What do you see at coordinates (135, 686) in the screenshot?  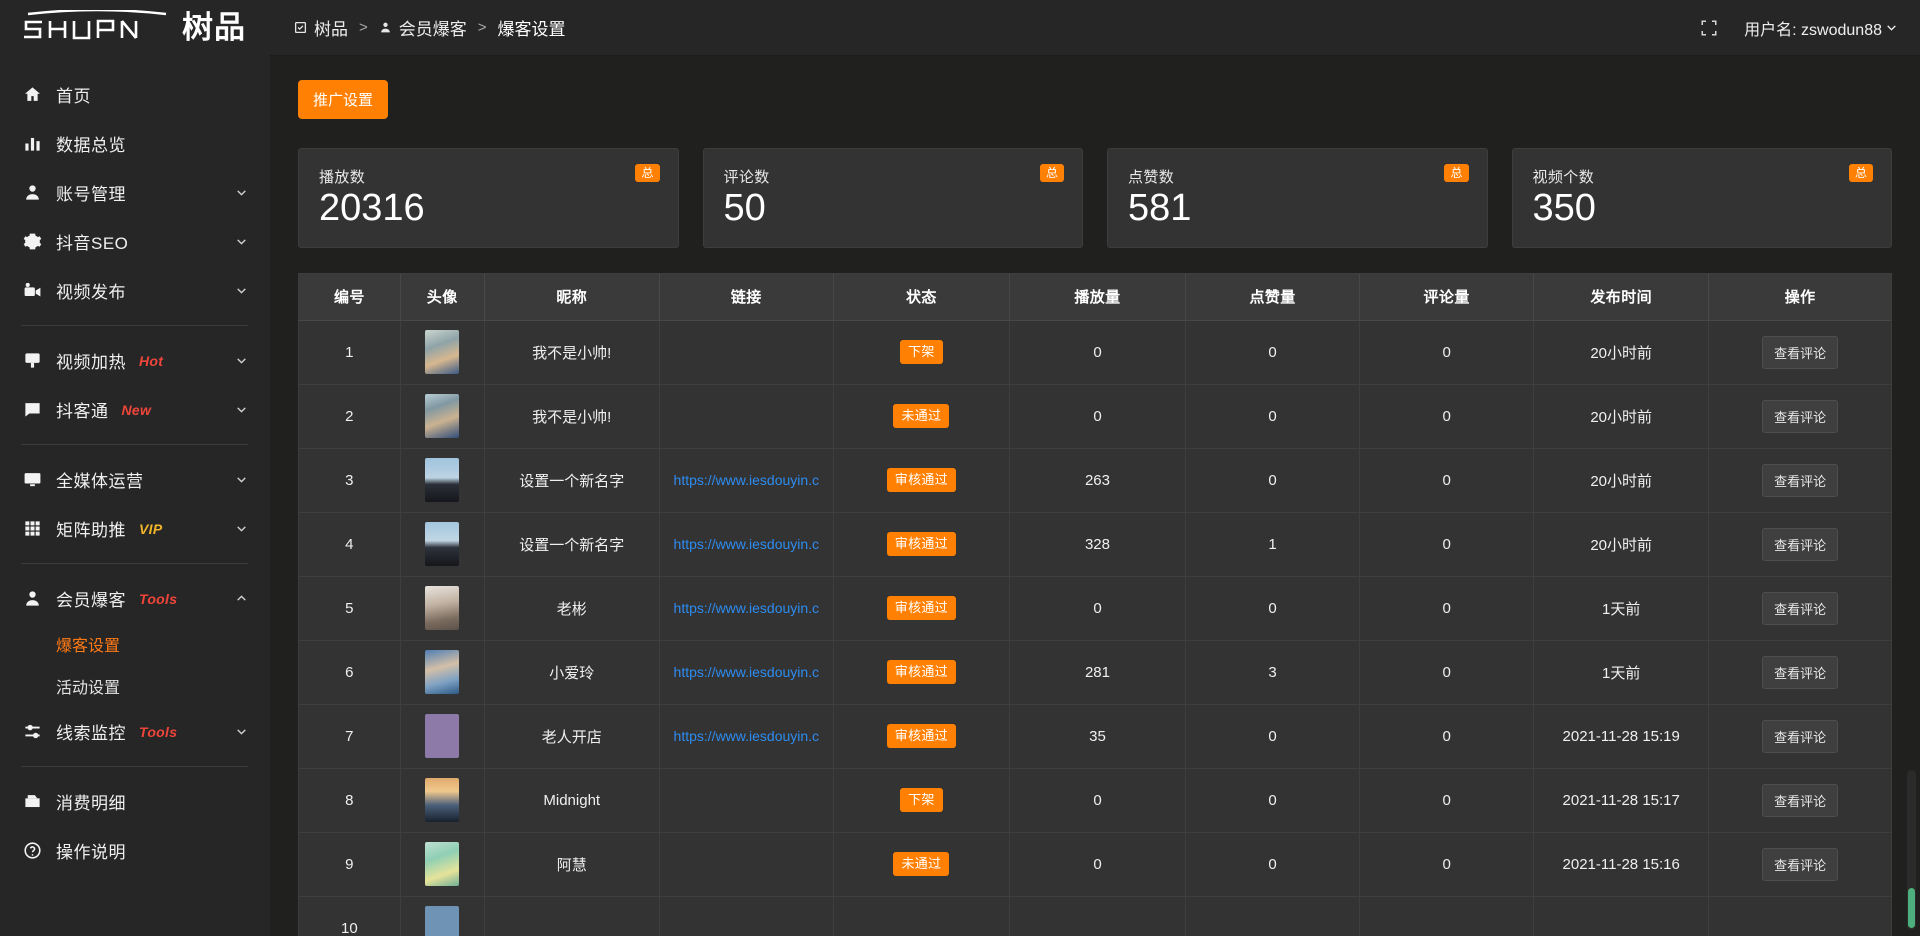 I see `sidebar-subitem-activity-settings: 活动设置` at bounding box center [135, 686].